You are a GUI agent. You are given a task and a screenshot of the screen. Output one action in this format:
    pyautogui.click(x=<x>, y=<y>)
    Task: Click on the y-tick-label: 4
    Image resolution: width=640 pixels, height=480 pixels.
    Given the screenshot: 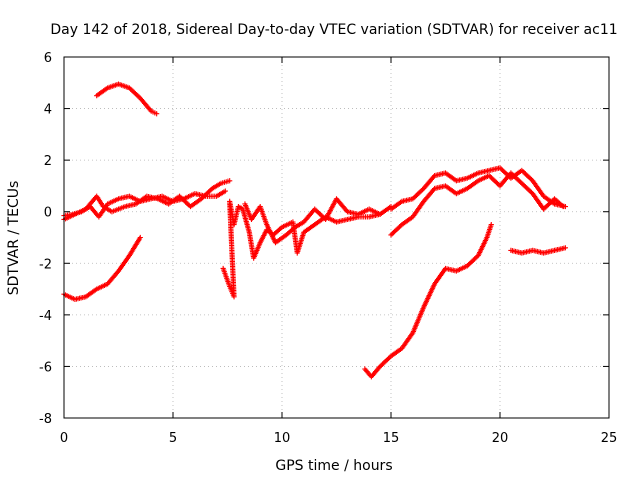 What is the action you would take?
    pyautogui.click(x=48, y=110)
    